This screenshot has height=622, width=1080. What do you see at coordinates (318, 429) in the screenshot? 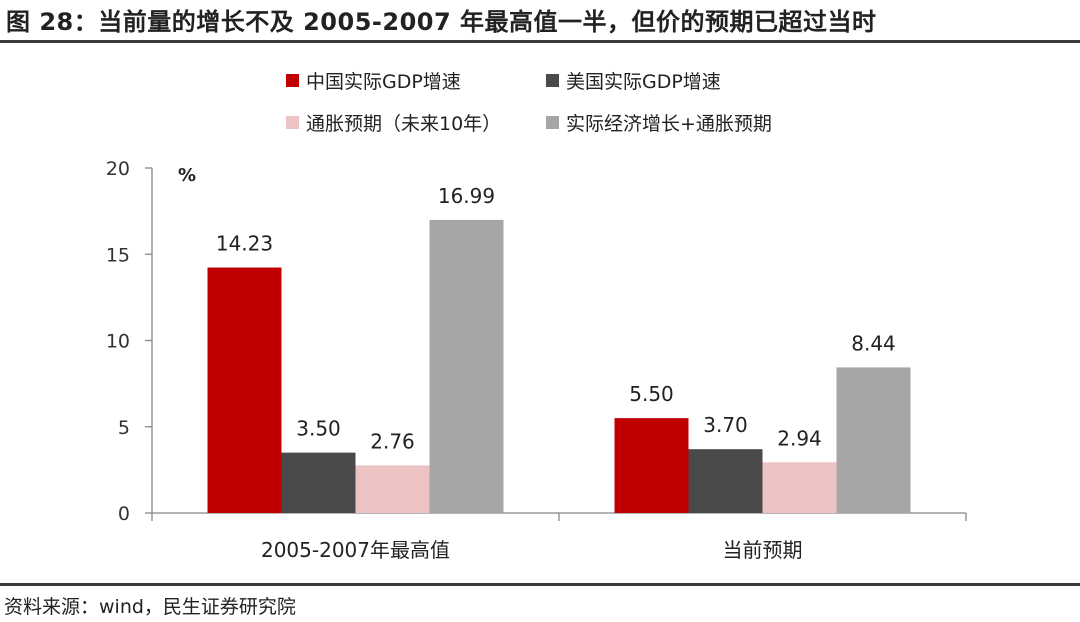
I see `data-label: 3.50` at bounding box center [318, 429].